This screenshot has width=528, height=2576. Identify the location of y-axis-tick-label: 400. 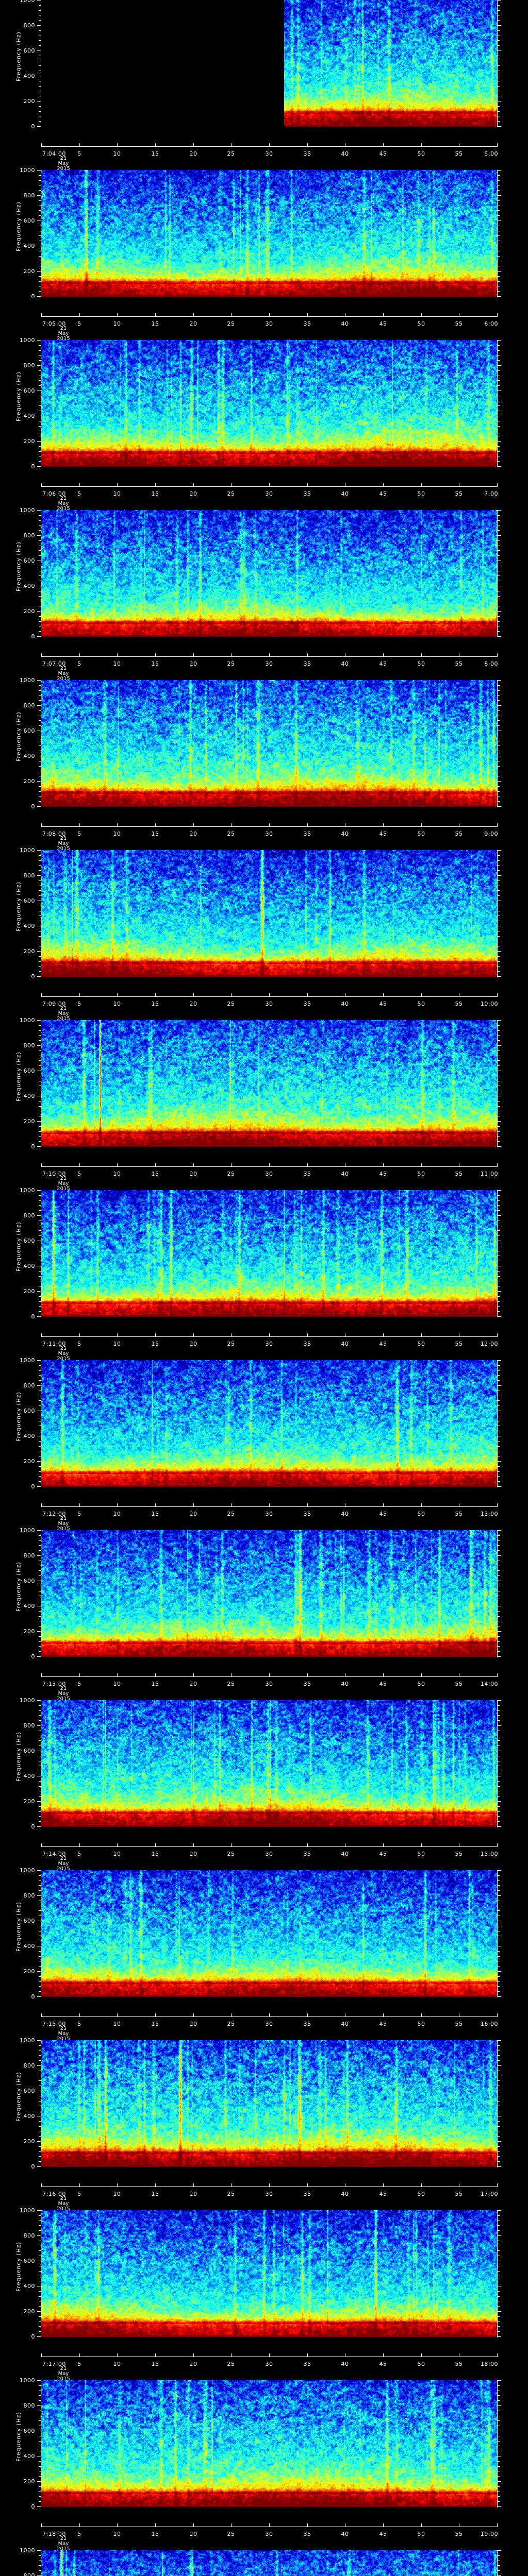
(29, 2116).